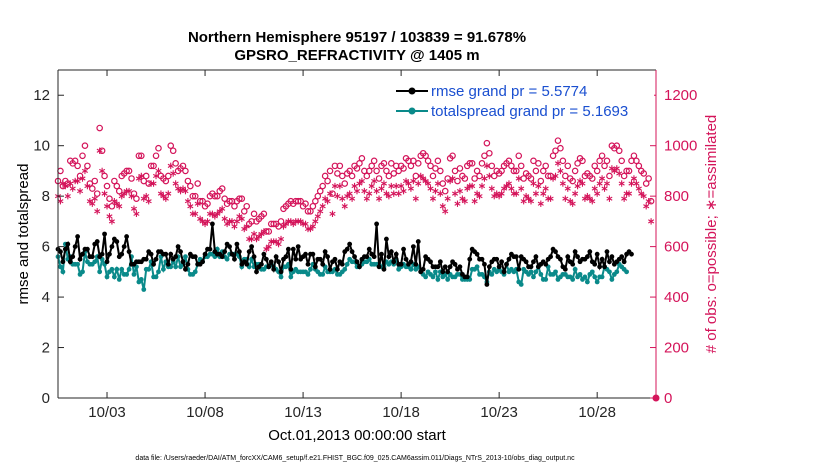  What do you see at coordinates (523, 102) in the screenshot?
I see `legend-box` at bounding box center [523, 102].